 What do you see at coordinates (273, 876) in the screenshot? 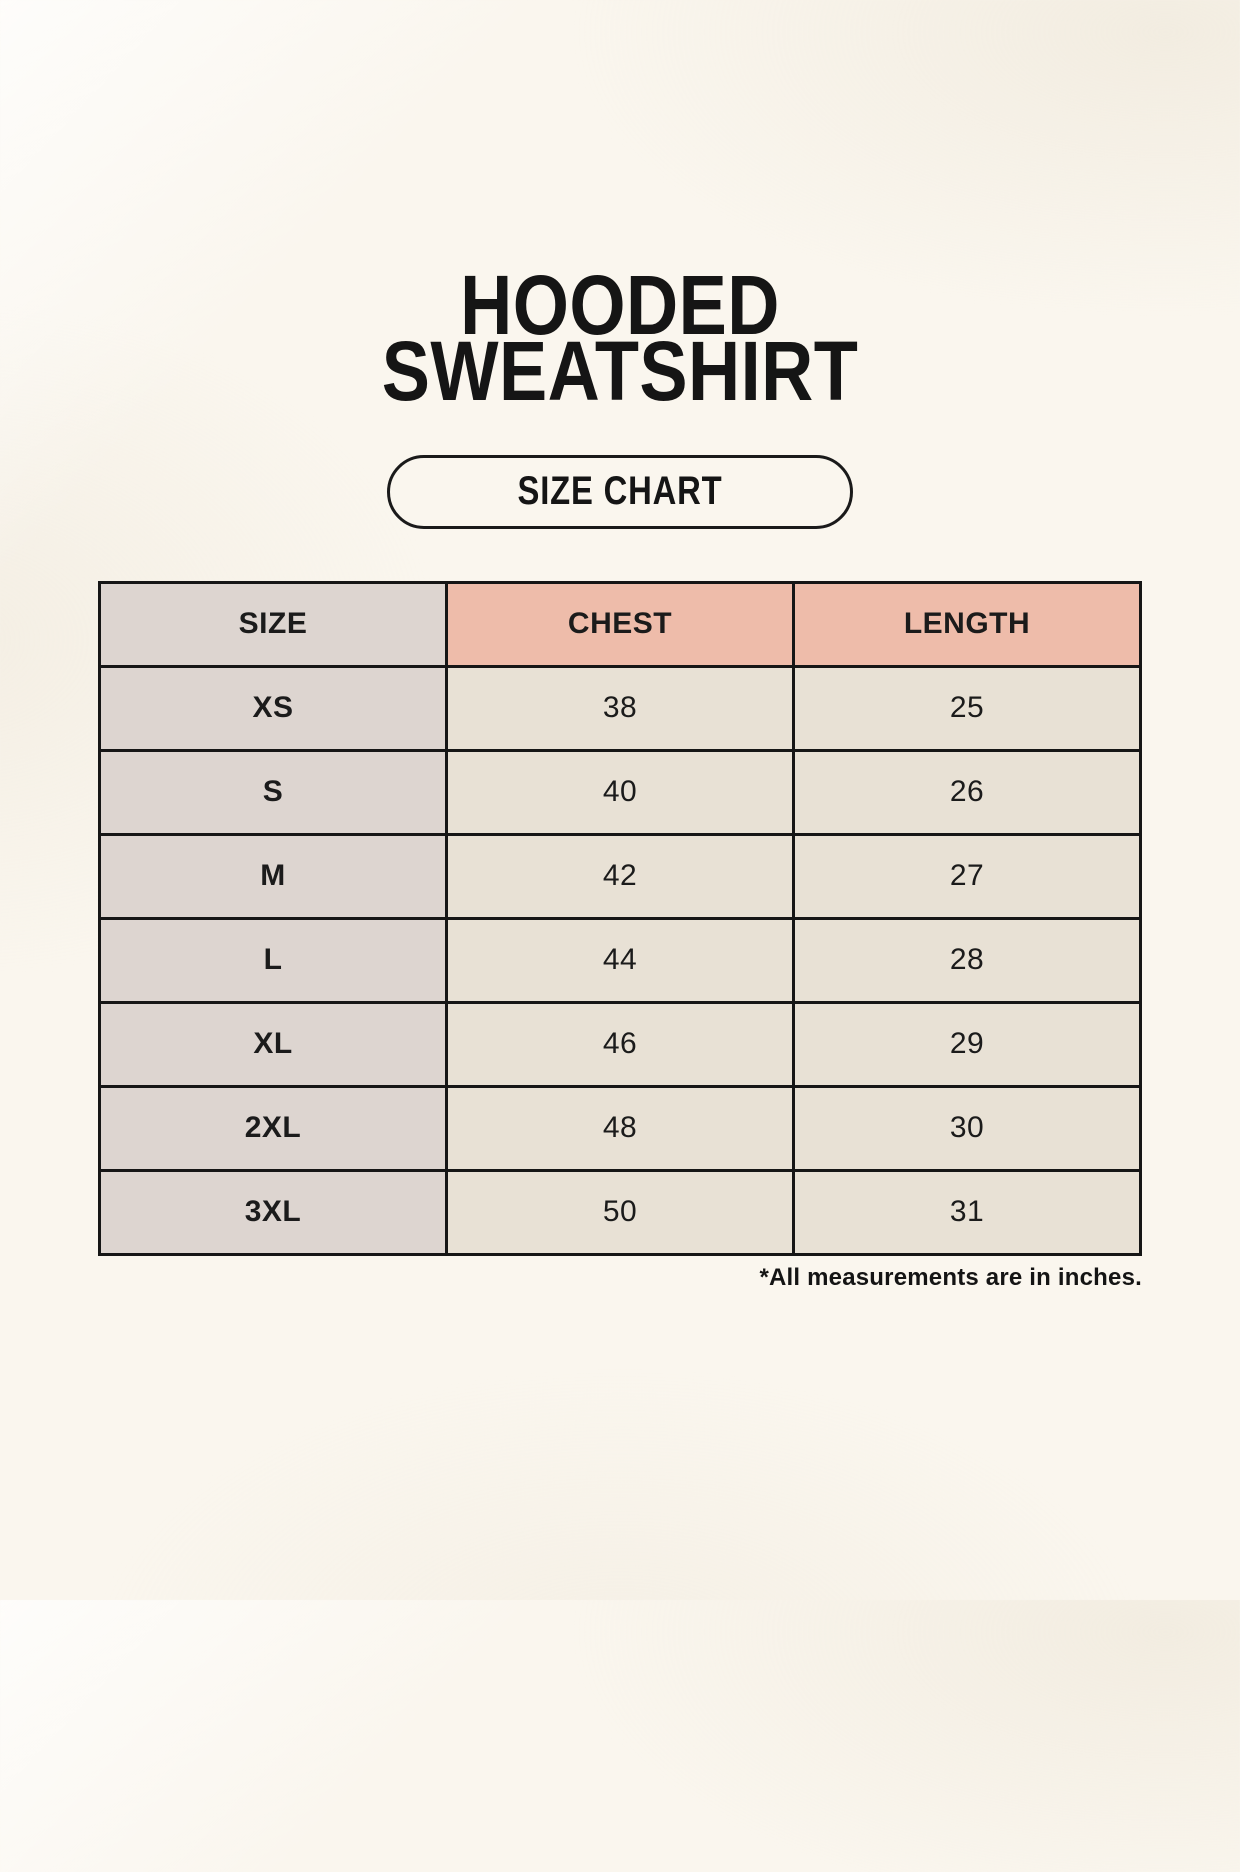
I see `size-cell: M` at bounding box center [273, 876].